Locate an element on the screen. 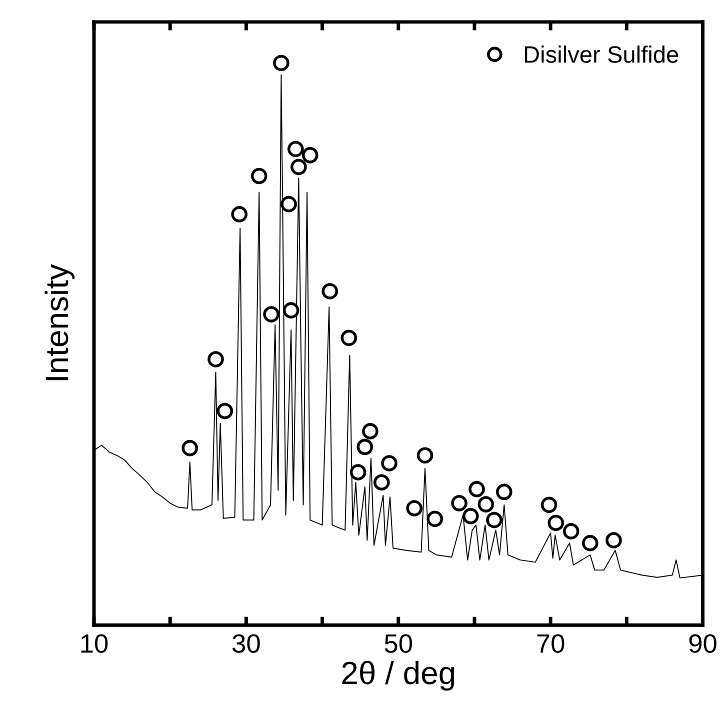 The width and height of the screenshot is (723, 708). x-tick-label: 30 is located at coordinates (246, 643).